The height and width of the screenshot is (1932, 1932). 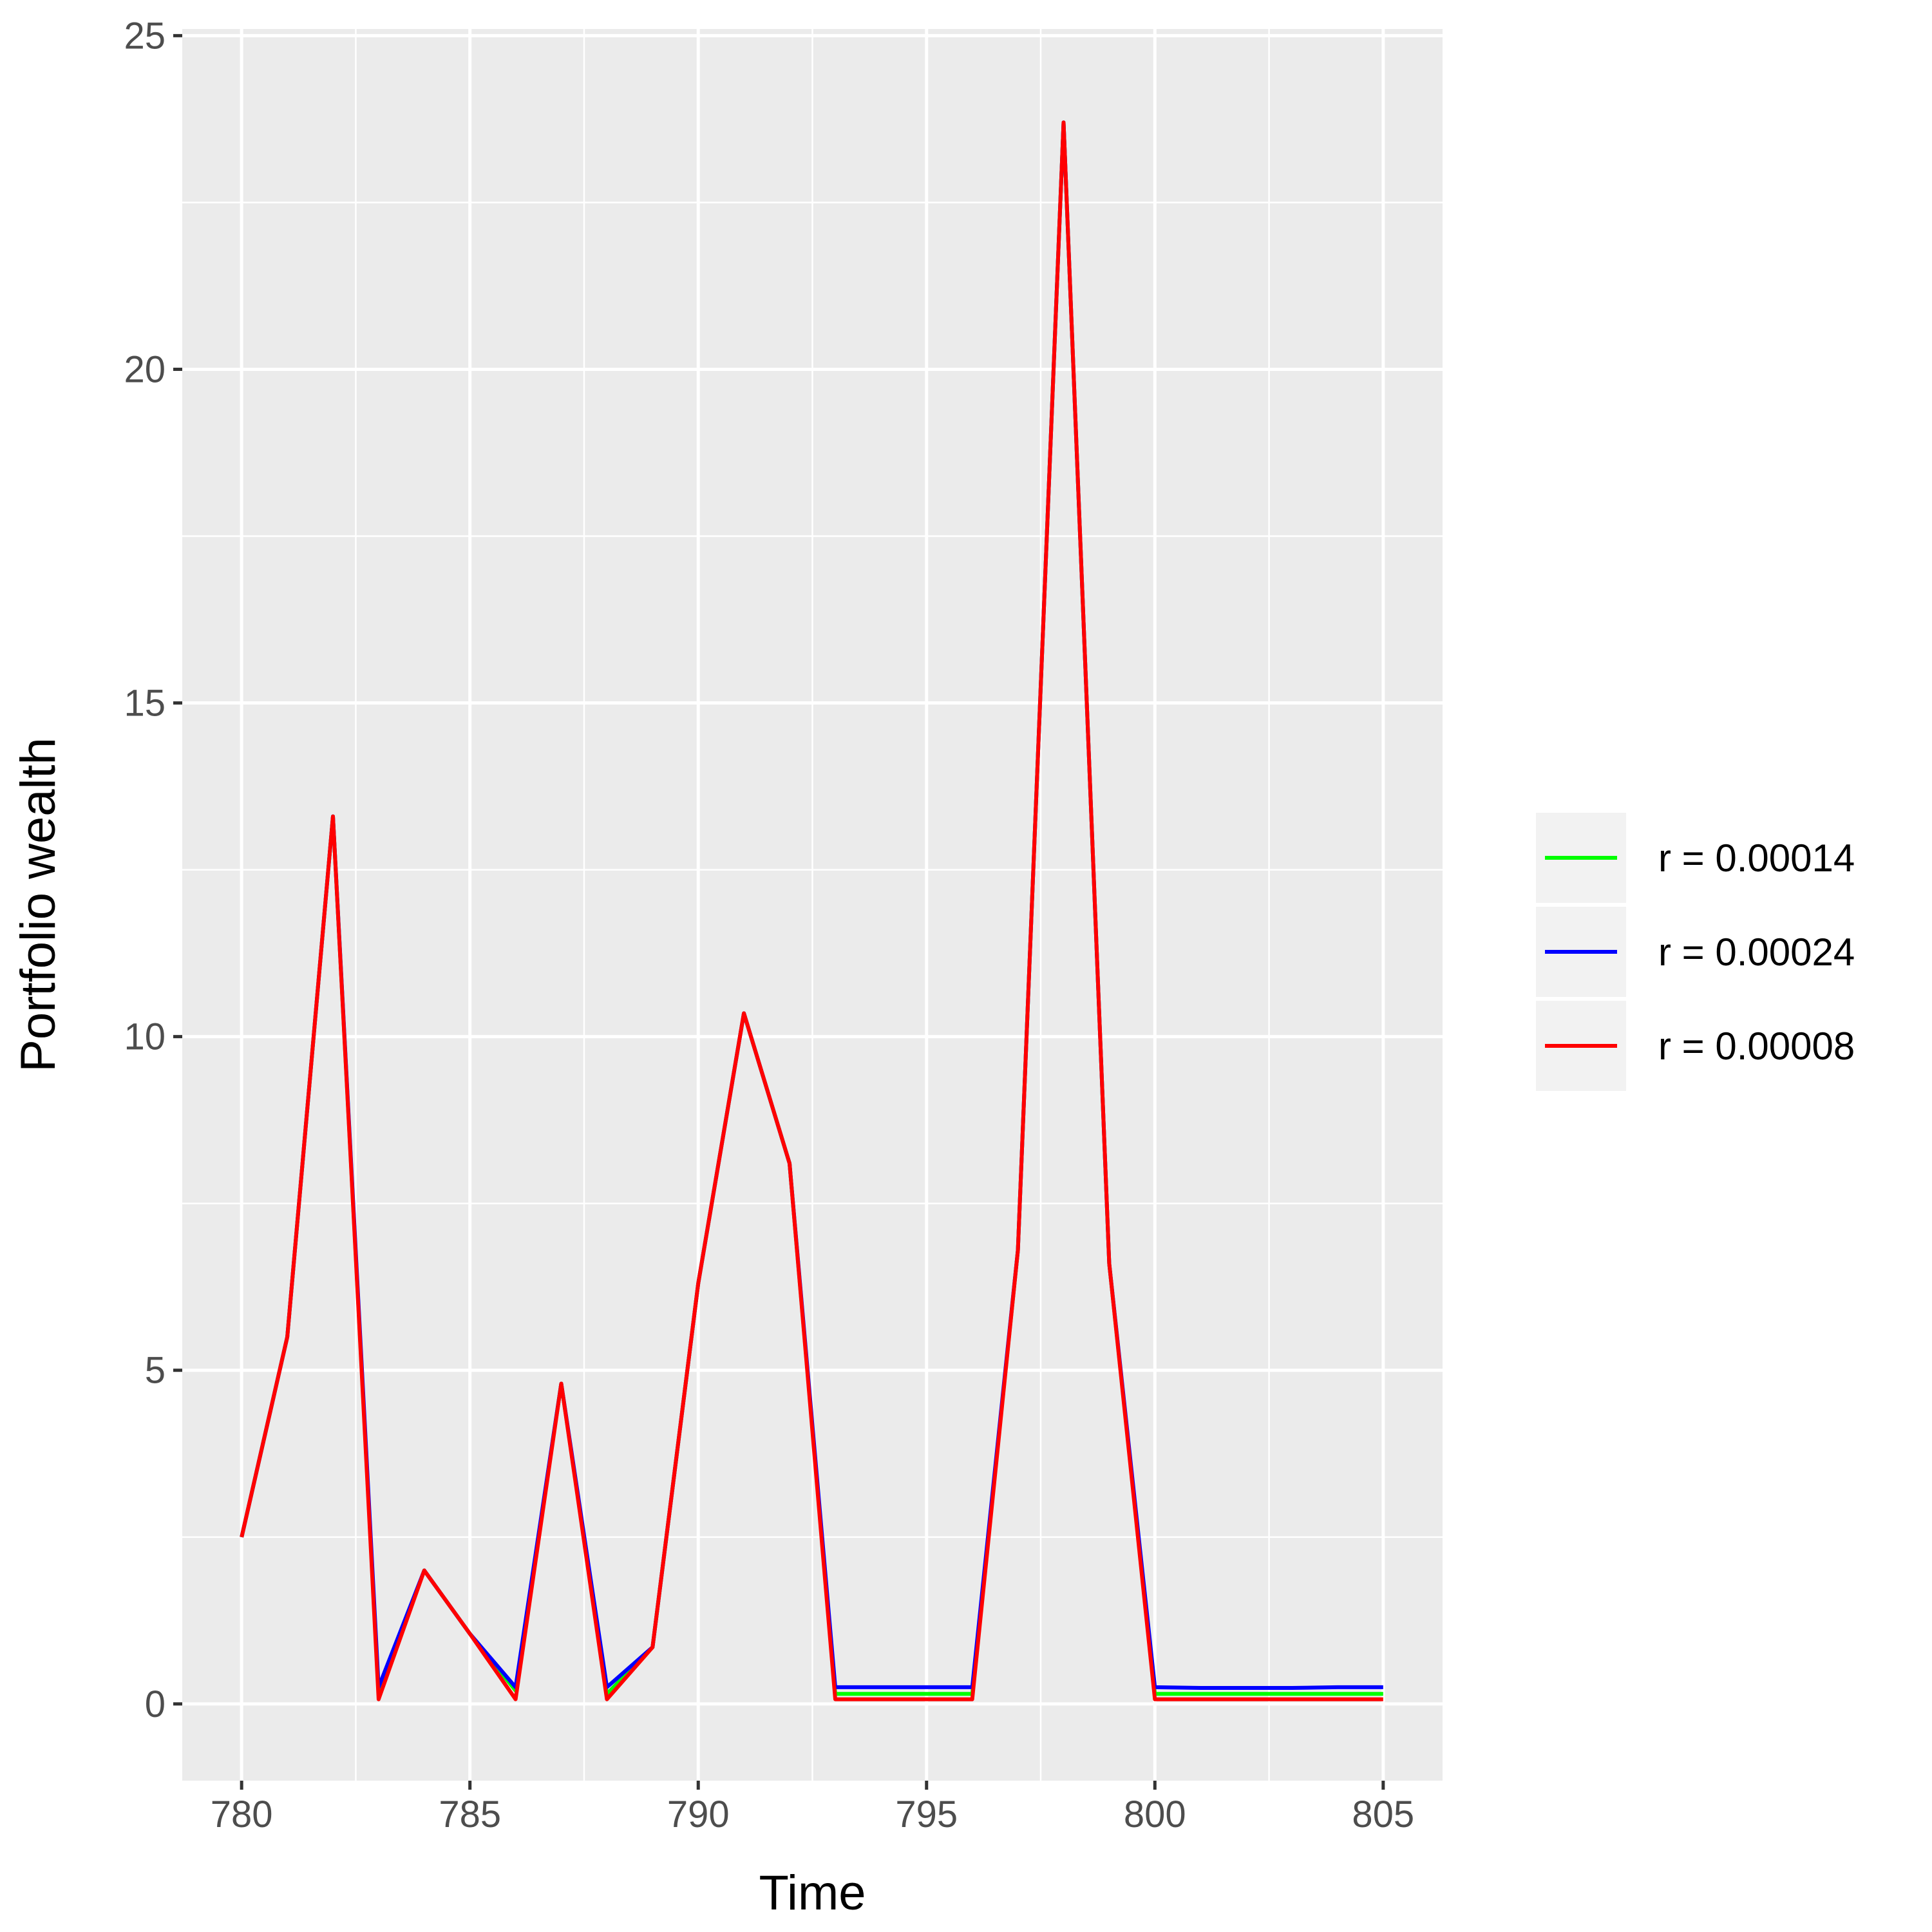 I want to click on y-tick-label: 5, so click(x=155, y=1371).